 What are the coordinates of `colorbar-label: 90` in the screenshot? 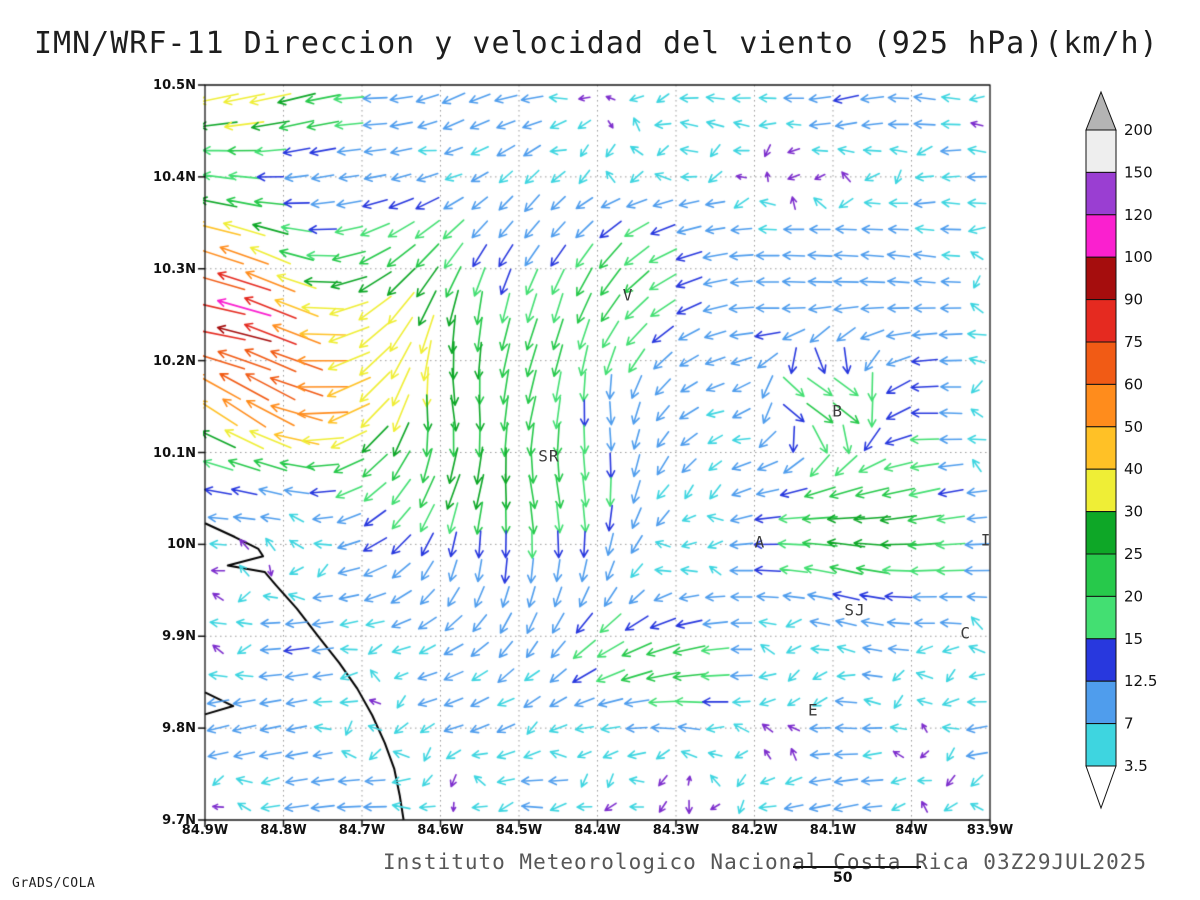 It's located at (1133, 300).